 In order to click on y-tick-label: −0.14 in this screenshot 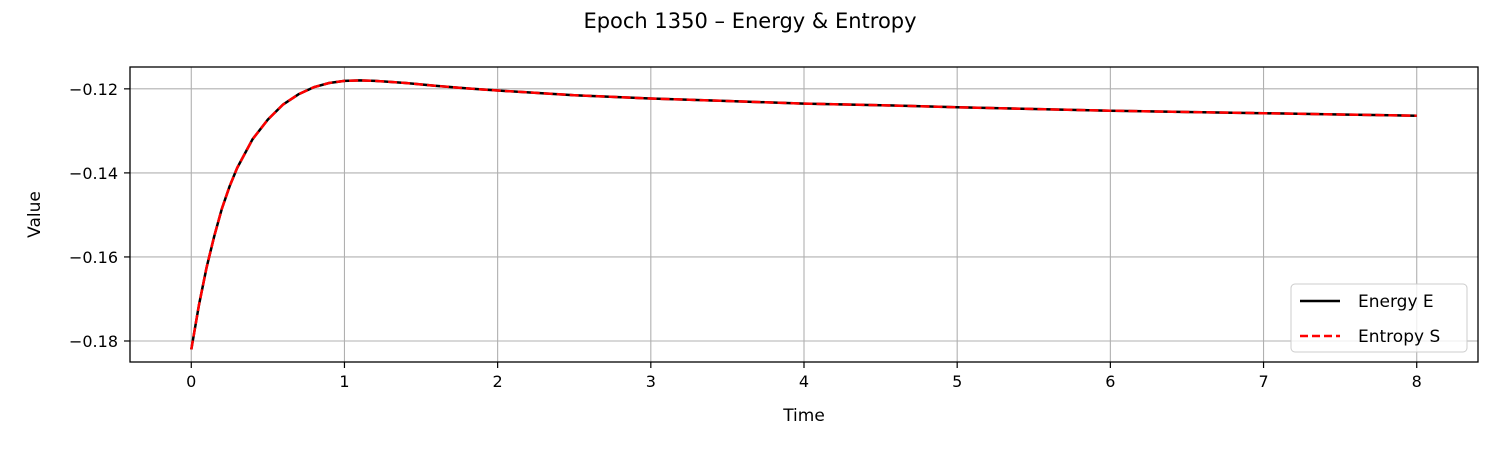, I will do `click(93, 173)`.